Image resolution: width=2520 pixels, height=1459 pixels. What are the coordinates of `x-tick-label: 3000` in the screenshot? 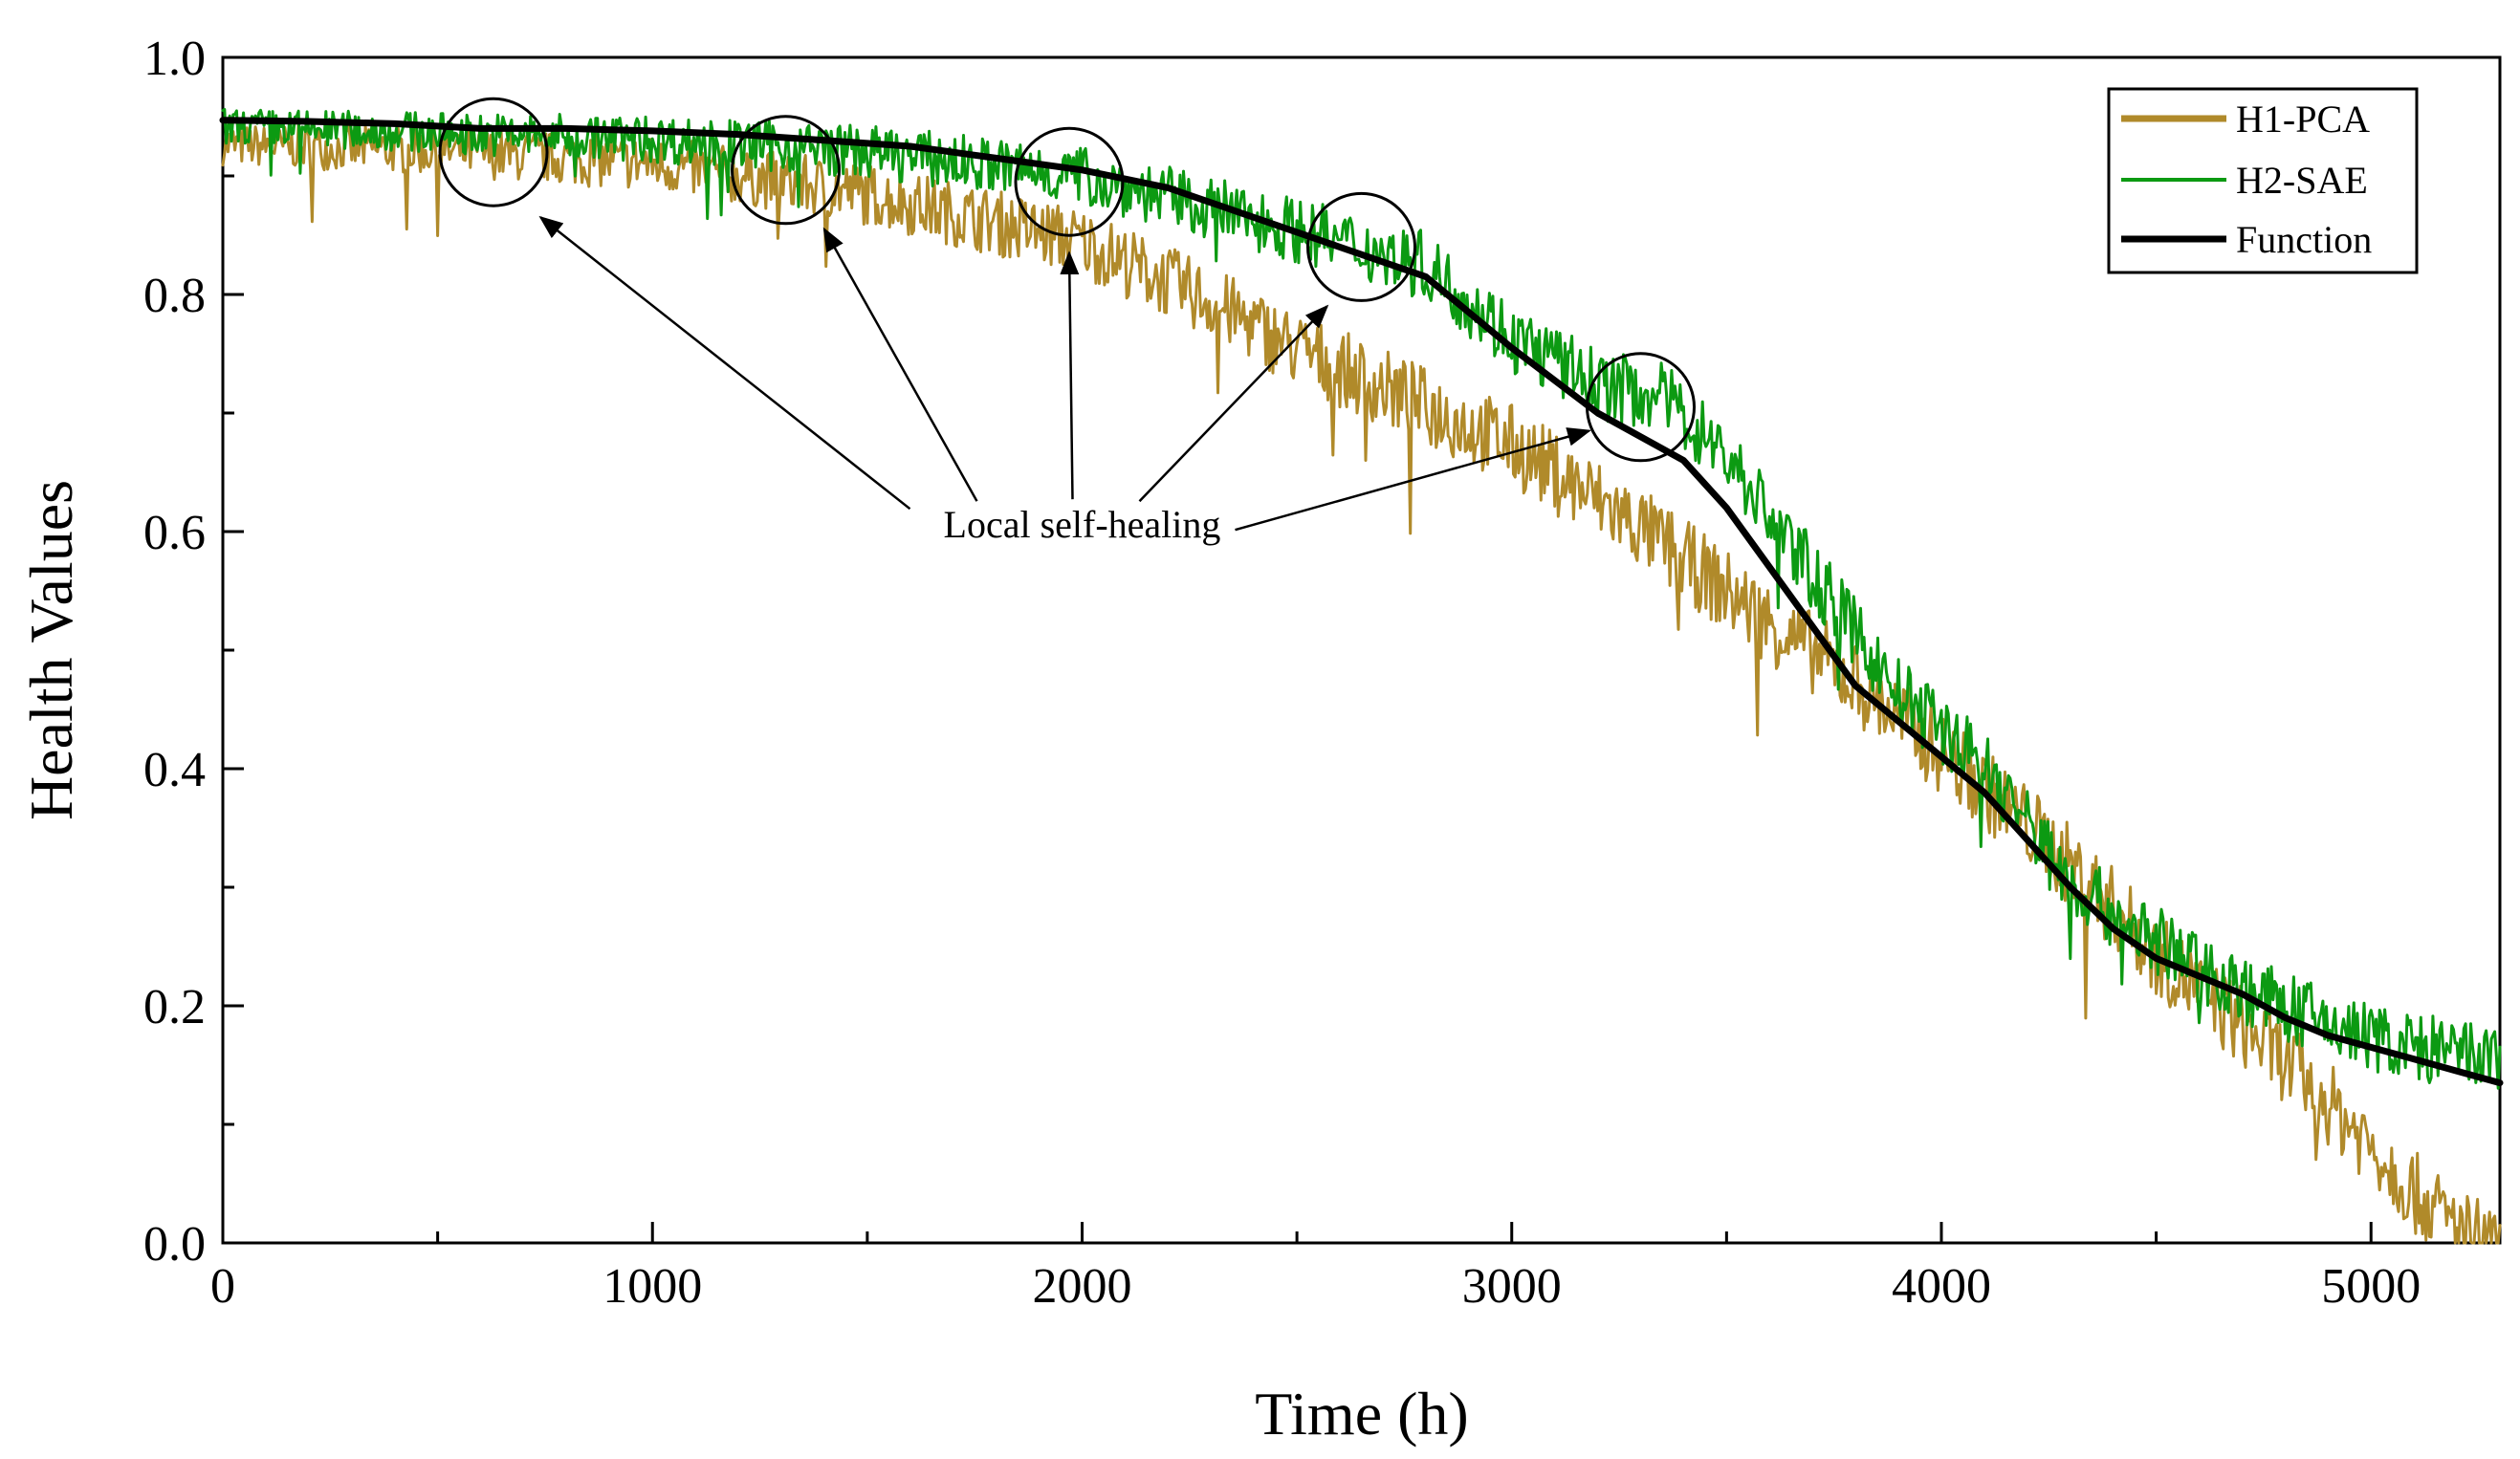 It's located at (1512, 1286).